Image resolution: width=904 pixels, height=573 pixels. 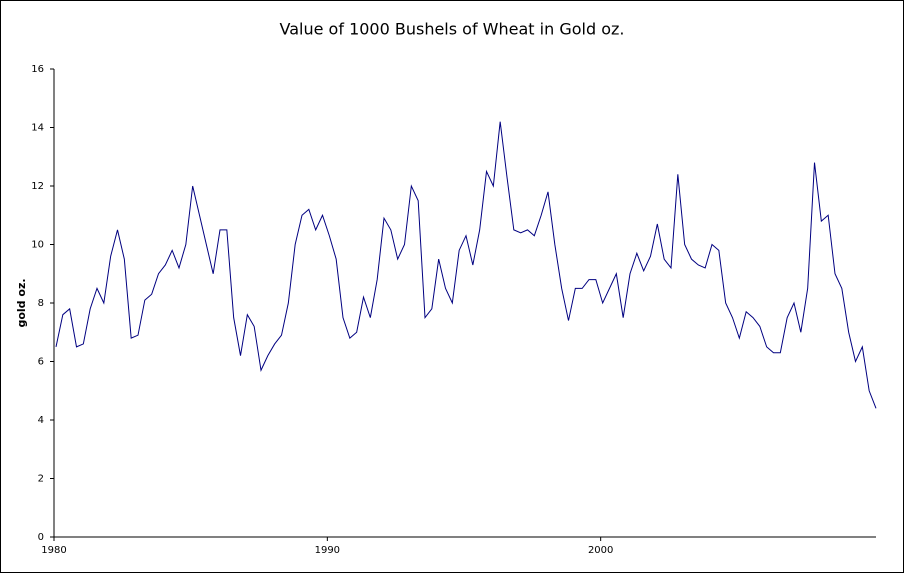 What do you see at coordinates (53, 550) in the screenshot?
I see `x-tick-label: 1980` at bounding box center [53, 550].